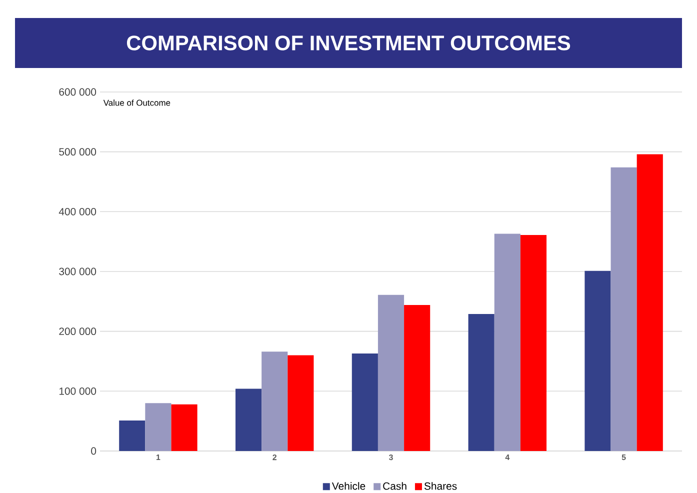 This screenshot has width=697, height=493. Describe the element at coordinates (77, 272) in the screenshot. I see `y-tick-label: 300 000` at that location.